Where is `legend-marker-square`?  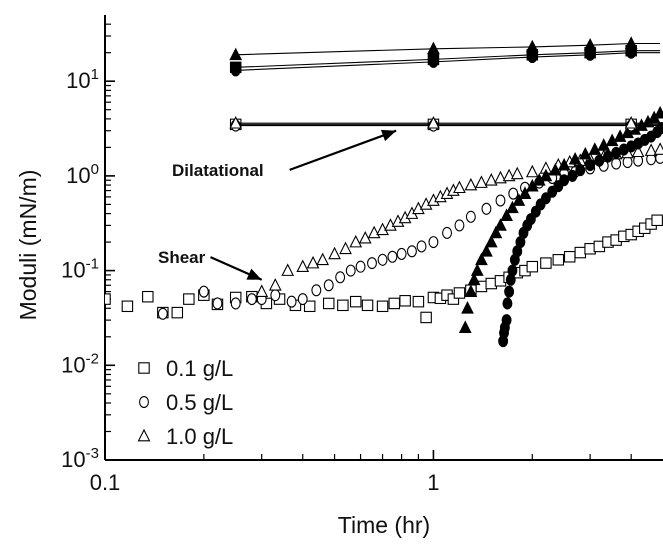 legend-marker-square is located at coordinates (144, 368).